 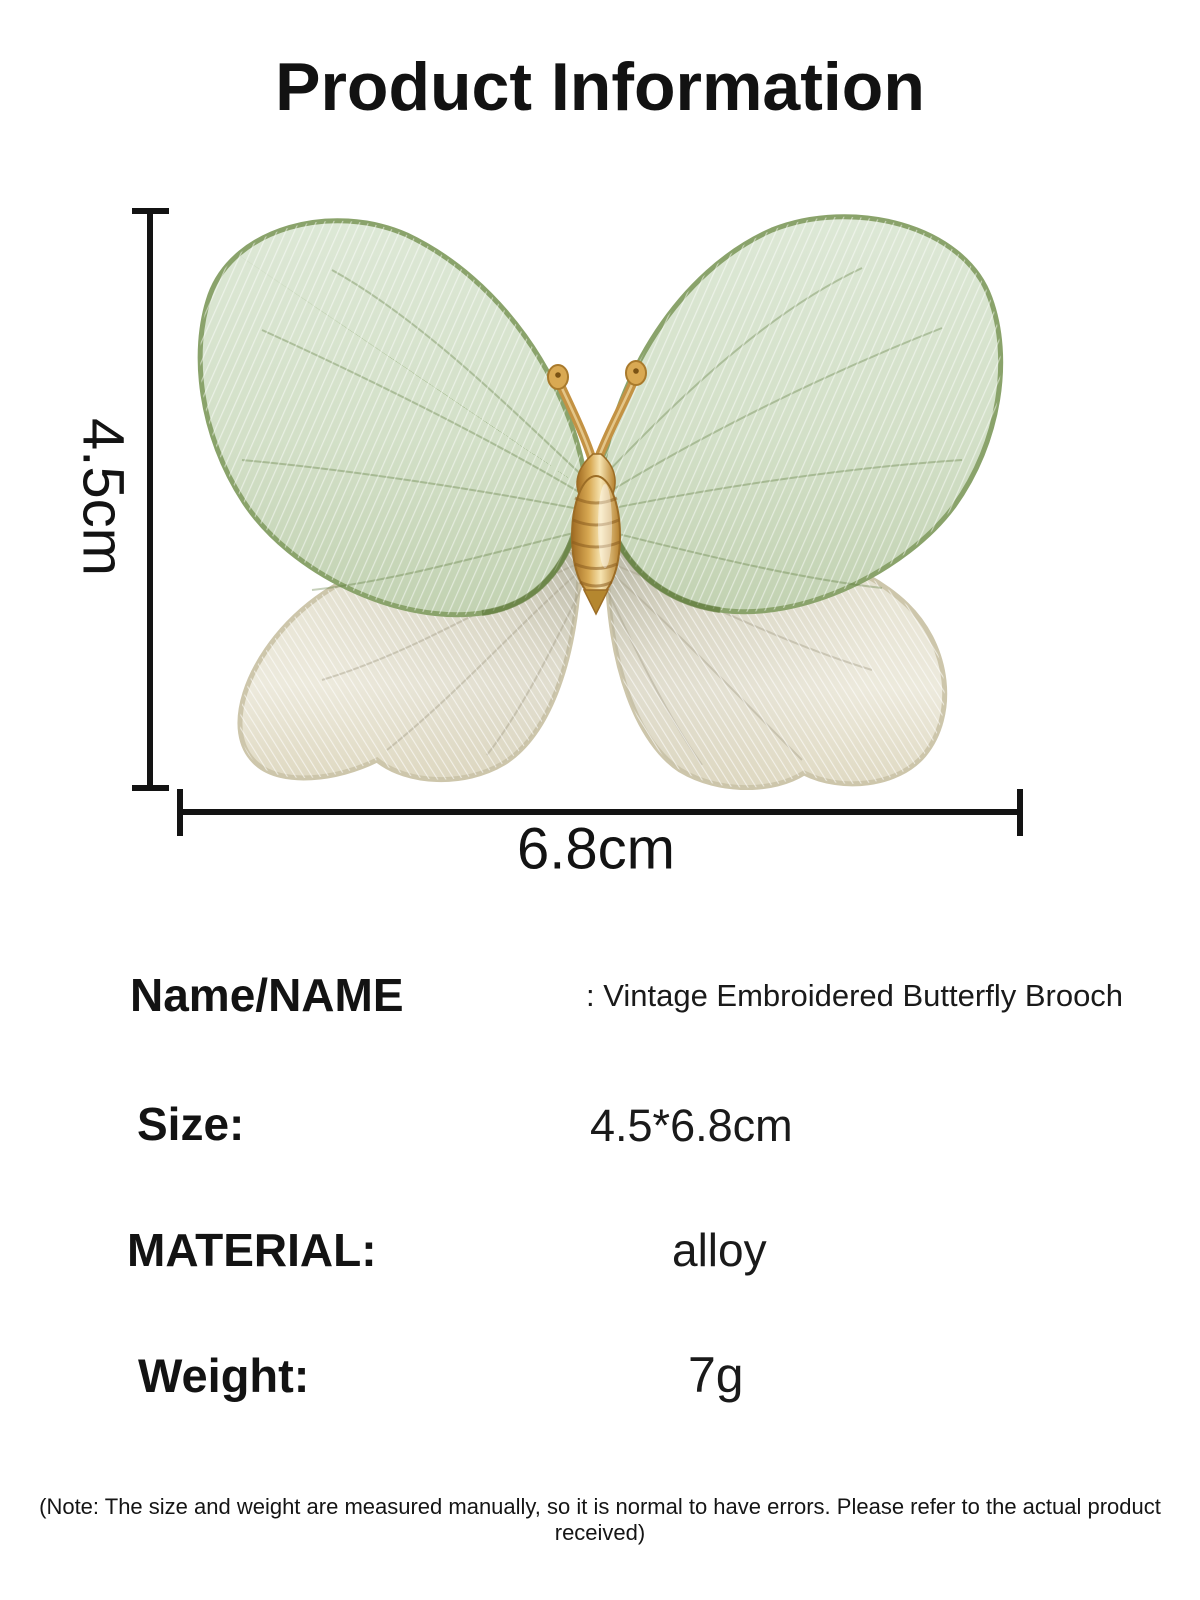 I want to click on width-dimension-cap-left, so click(x=180, y=812).